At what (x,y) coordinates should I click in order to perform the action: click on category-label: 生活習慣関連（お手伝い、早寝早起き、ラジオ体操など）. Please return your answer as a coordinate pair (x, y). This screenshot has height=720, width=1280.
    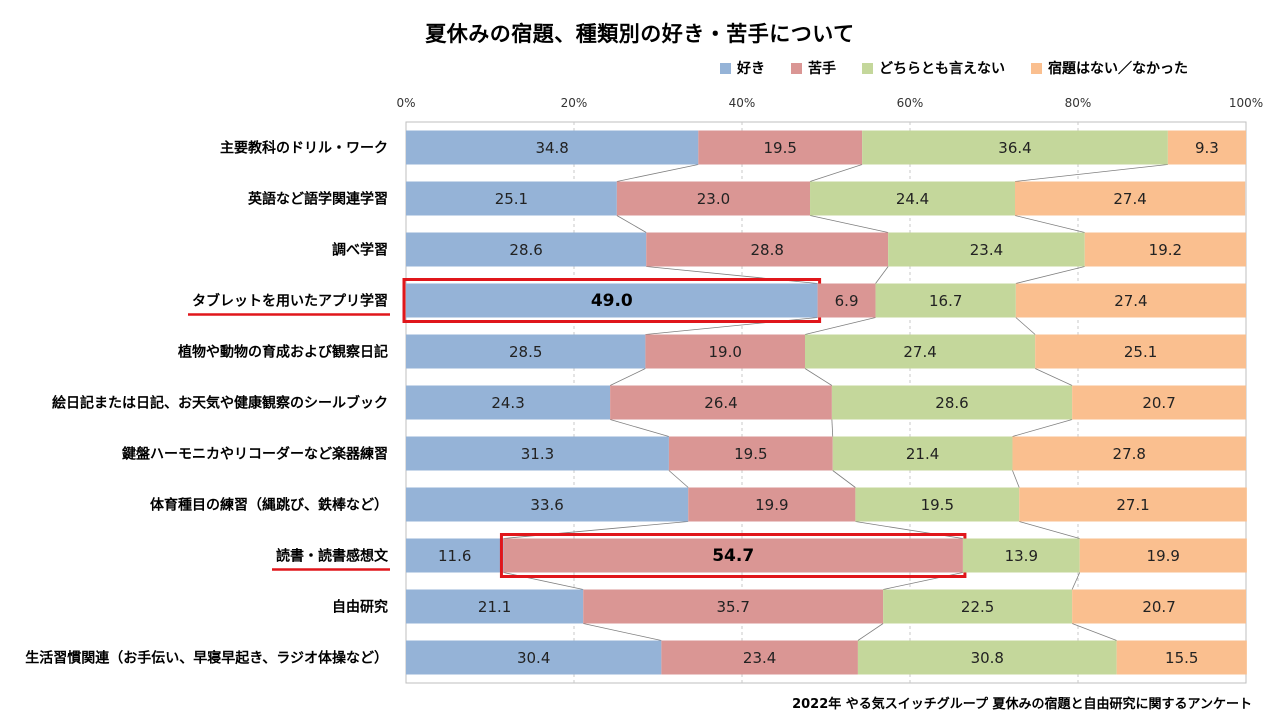
    Looking at the image, I should click on (206, 658).